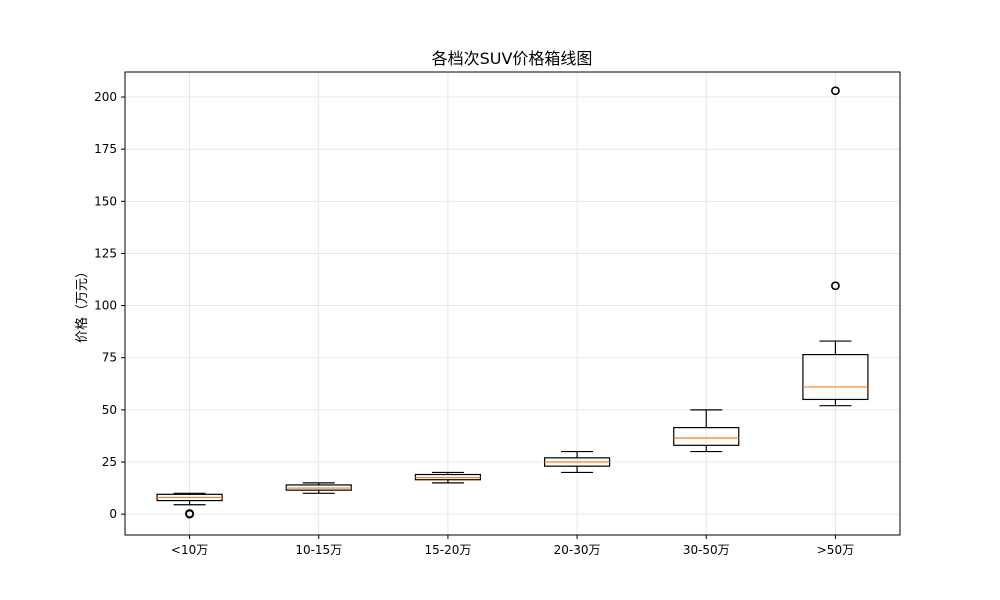 Image resolution: width=1000 pixels, height=600 pixels. What do you see at coordinates (82, 304) in the screenshot?
I see `y-axis-label: 价格（万元）` at bounding box center [82, 304].